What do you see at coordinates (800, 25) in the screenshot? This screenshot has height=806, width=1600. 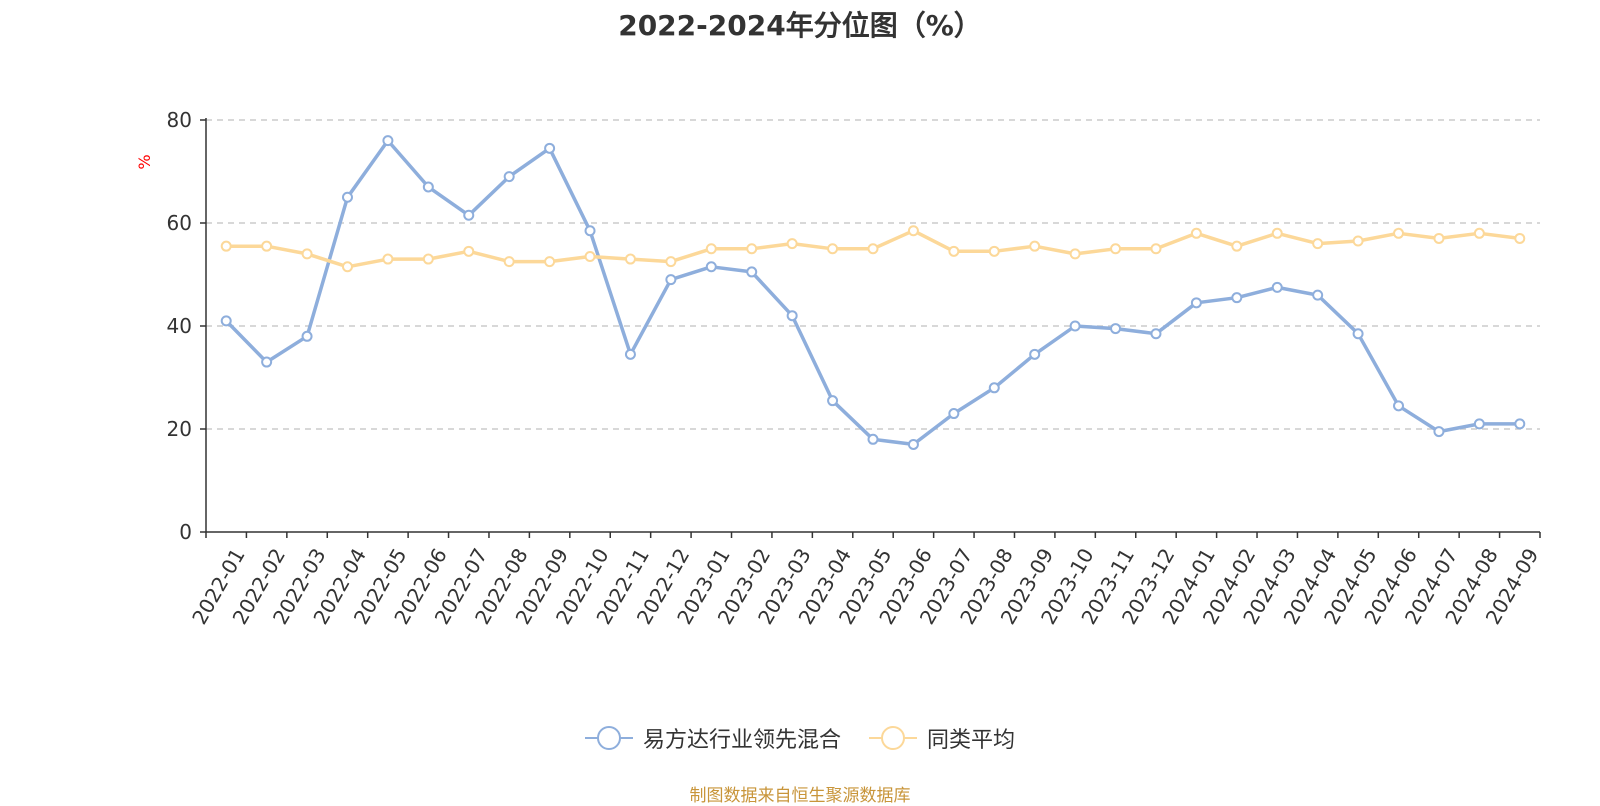 I see `chart-title: 2022-2024年分位图（%）` at bounding box center [800, 25].